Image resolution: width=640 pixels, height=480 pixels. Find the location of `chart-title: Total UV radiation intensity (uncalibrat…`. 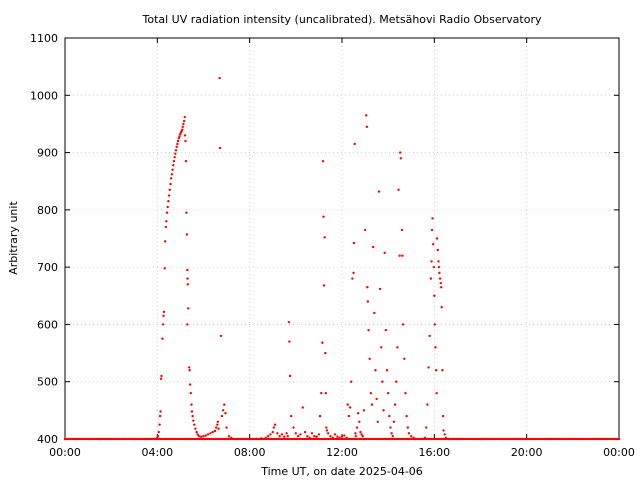

chart-title: Total UV radiation intensity (uncalibrat… is located at coordinates (342, 19).